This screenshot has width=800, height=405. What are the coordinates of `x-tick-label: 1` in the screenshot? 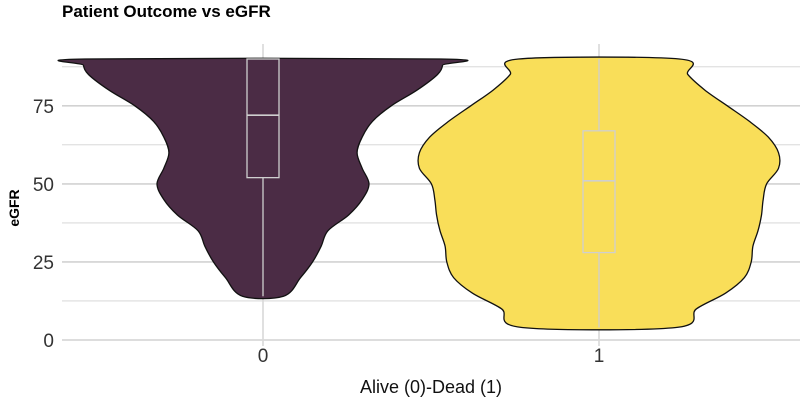 It's located at (599, 356).